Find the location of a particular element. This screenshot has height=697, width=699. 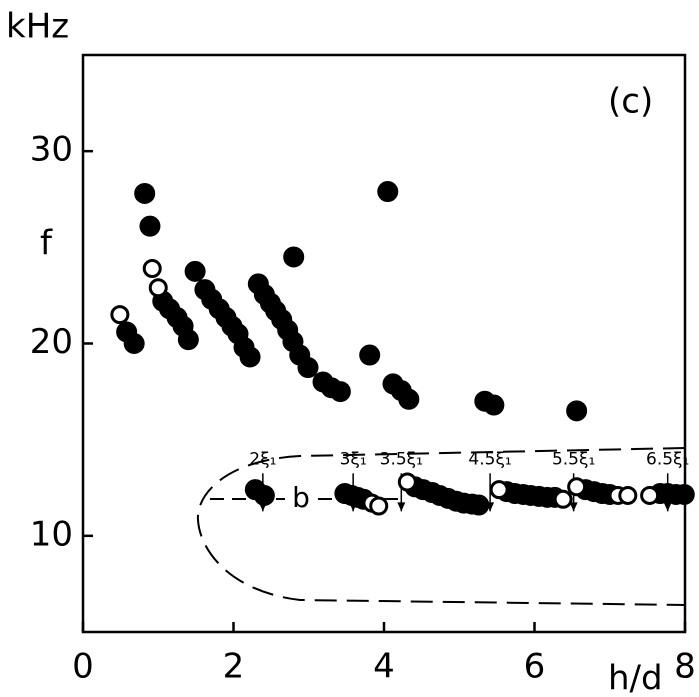

x-tick-label: 2 is located at coordinates (234, 667).